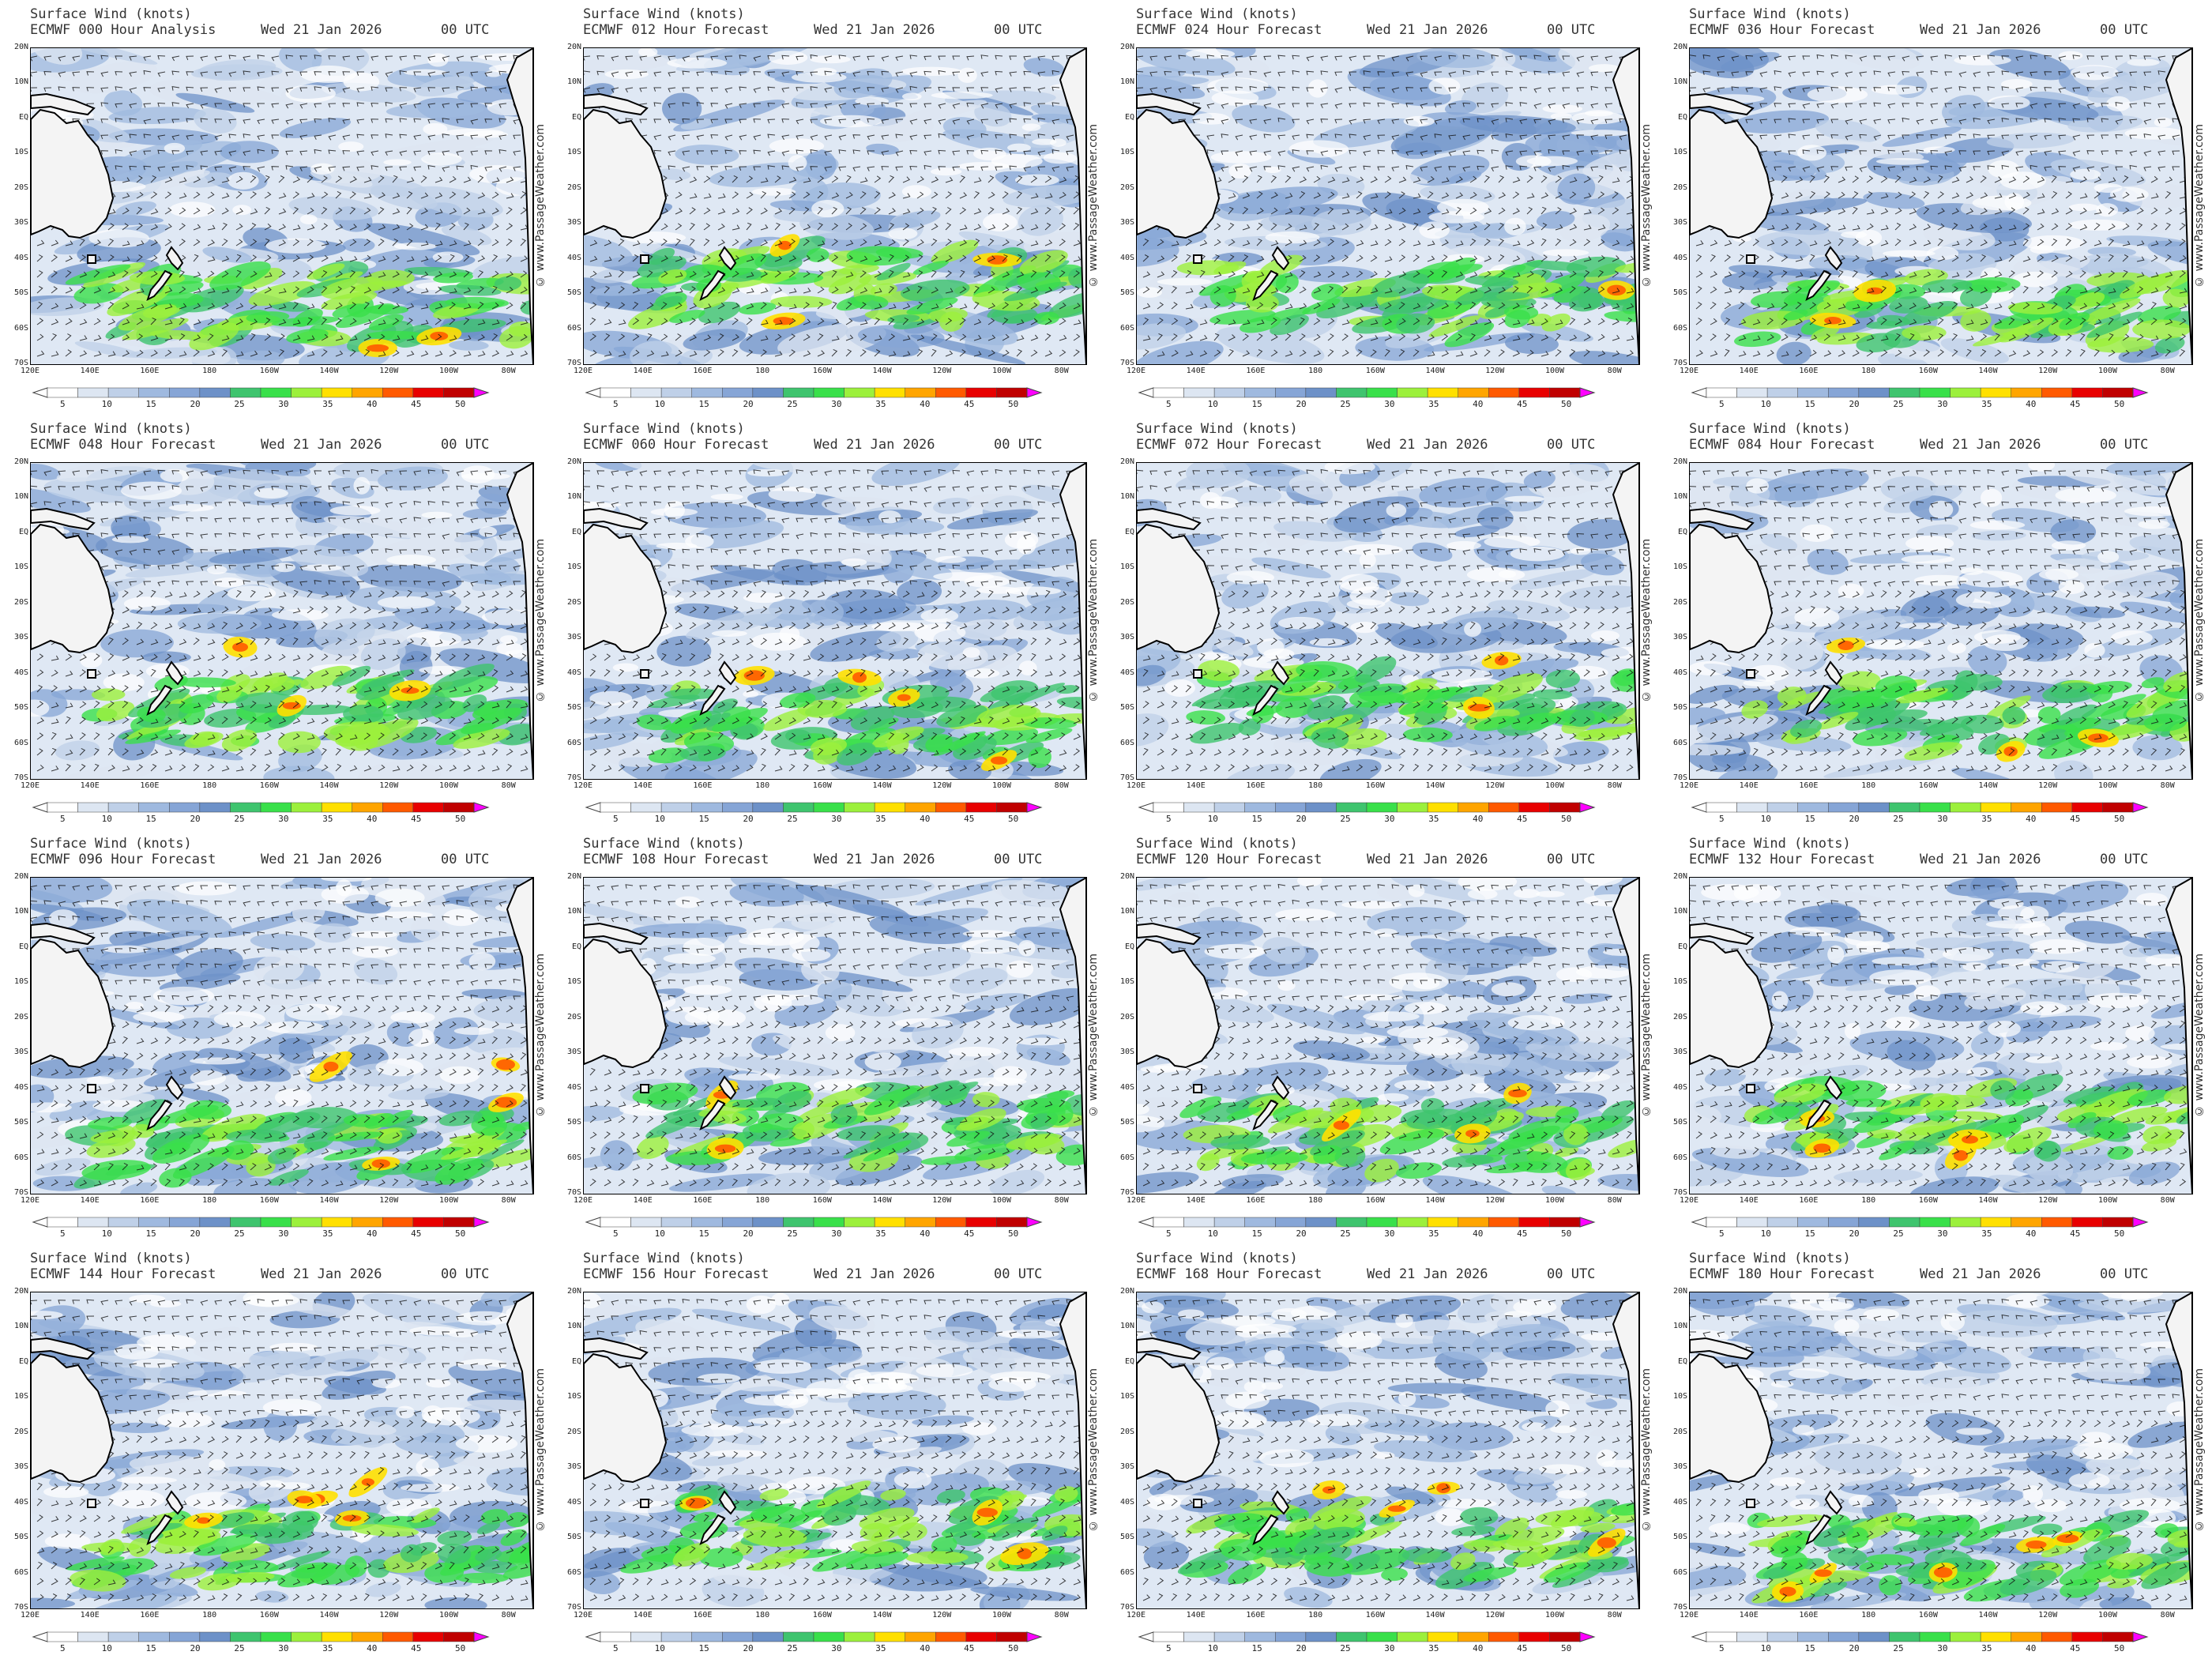 The width and height of the screenshot is (2212, 1659). I want to click on latitude-label: EQ, so click(1129, 1361).